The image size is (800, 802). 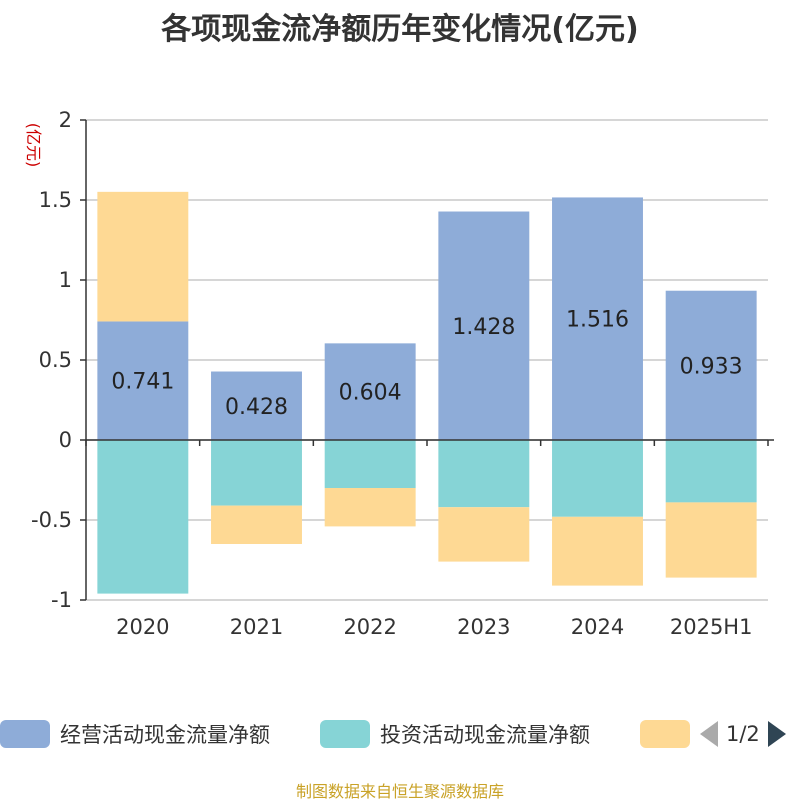 What do you see at coordinates (256, 627) in the screenshot?
I see `x-tick-label-2021: 2021` at bounding box center [256, 627].